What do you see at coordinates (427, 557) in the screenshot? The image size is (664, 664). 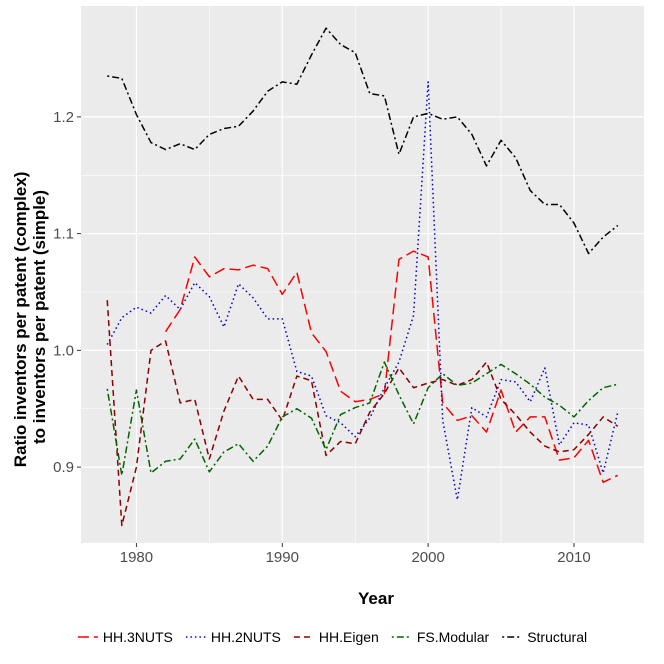 I see `x-tick-label: 2000` at bounding box center [427, 557].